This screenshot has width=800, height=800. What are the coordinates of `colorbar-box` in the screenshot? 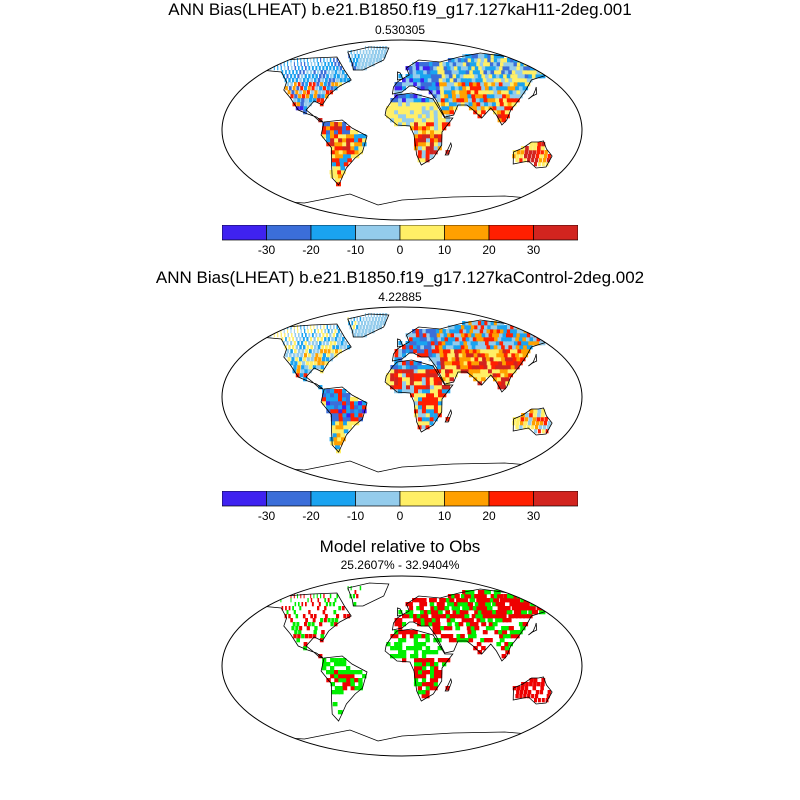 It's located at (244, 233).